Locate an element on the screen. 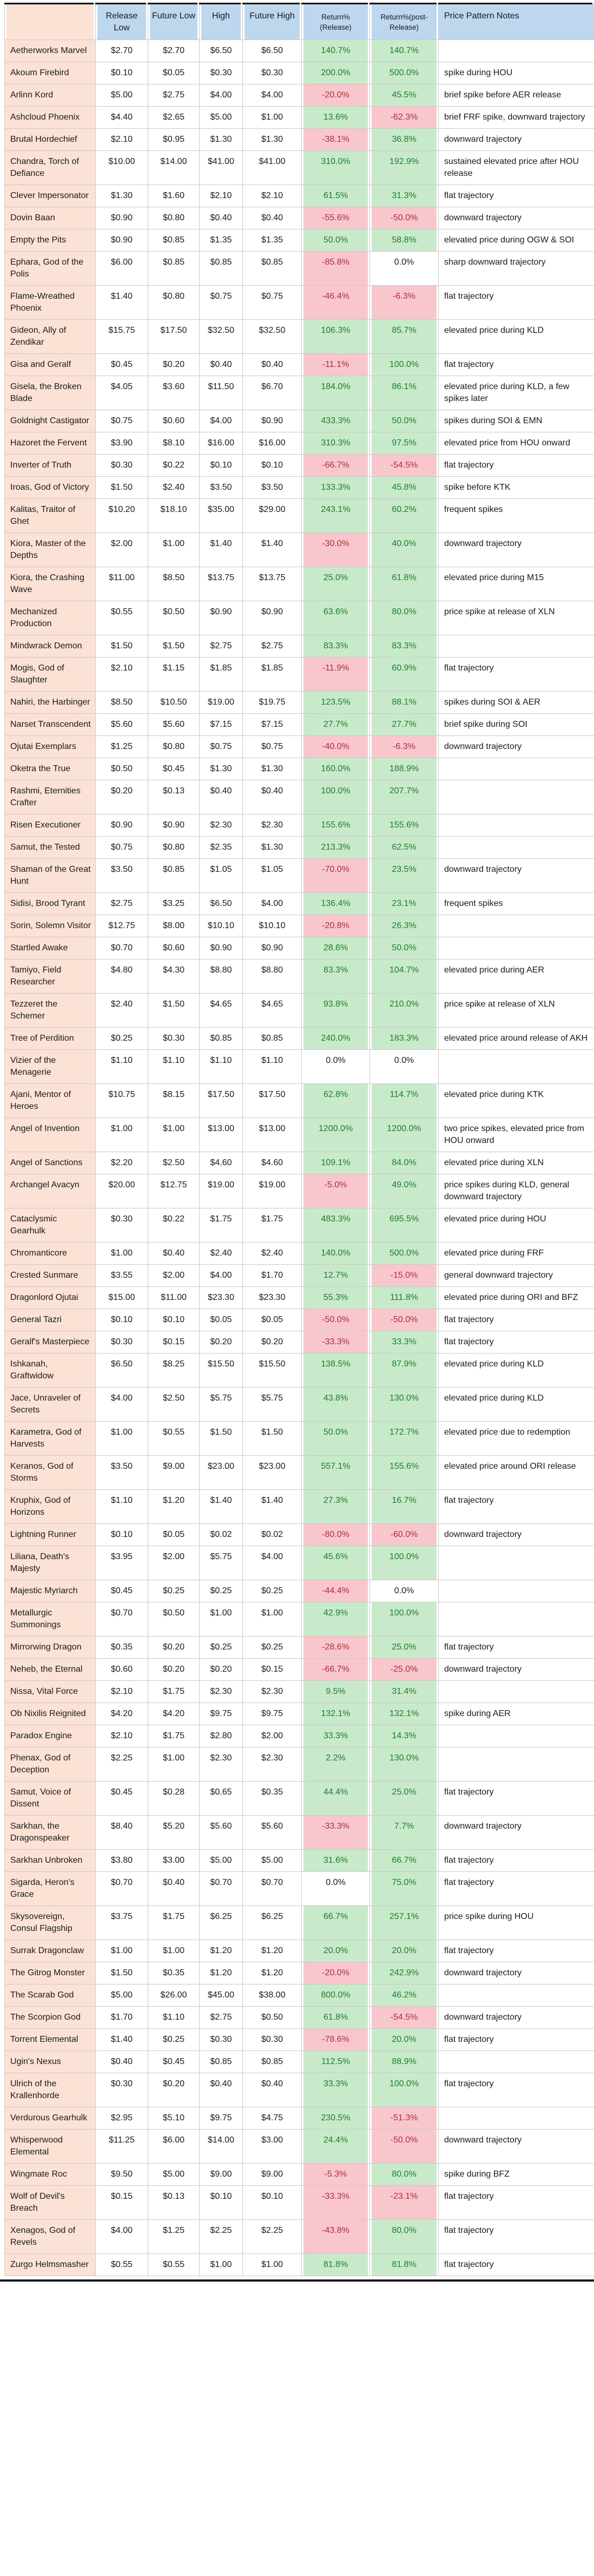 This screenshot has height=2576, width=594. future-high-cell: $1.50 is located at coordinates (272, 1438).